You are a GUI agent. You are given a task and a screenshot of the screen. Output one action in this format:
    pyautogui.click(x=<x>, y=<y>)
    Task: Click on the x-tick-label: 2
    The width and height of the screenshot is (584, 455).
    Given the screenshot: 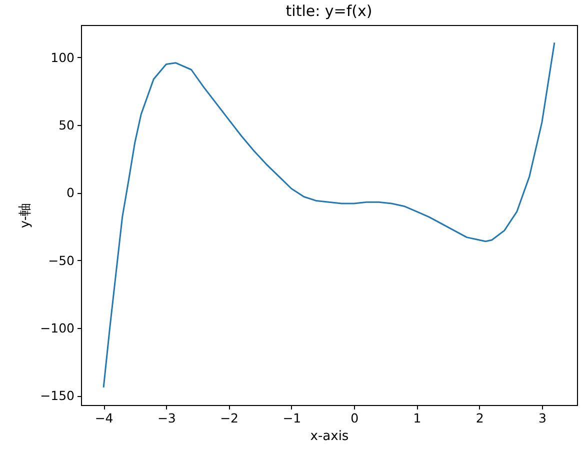 What is the action you would take?
    pyautogui.click(x=480, y=418)
    